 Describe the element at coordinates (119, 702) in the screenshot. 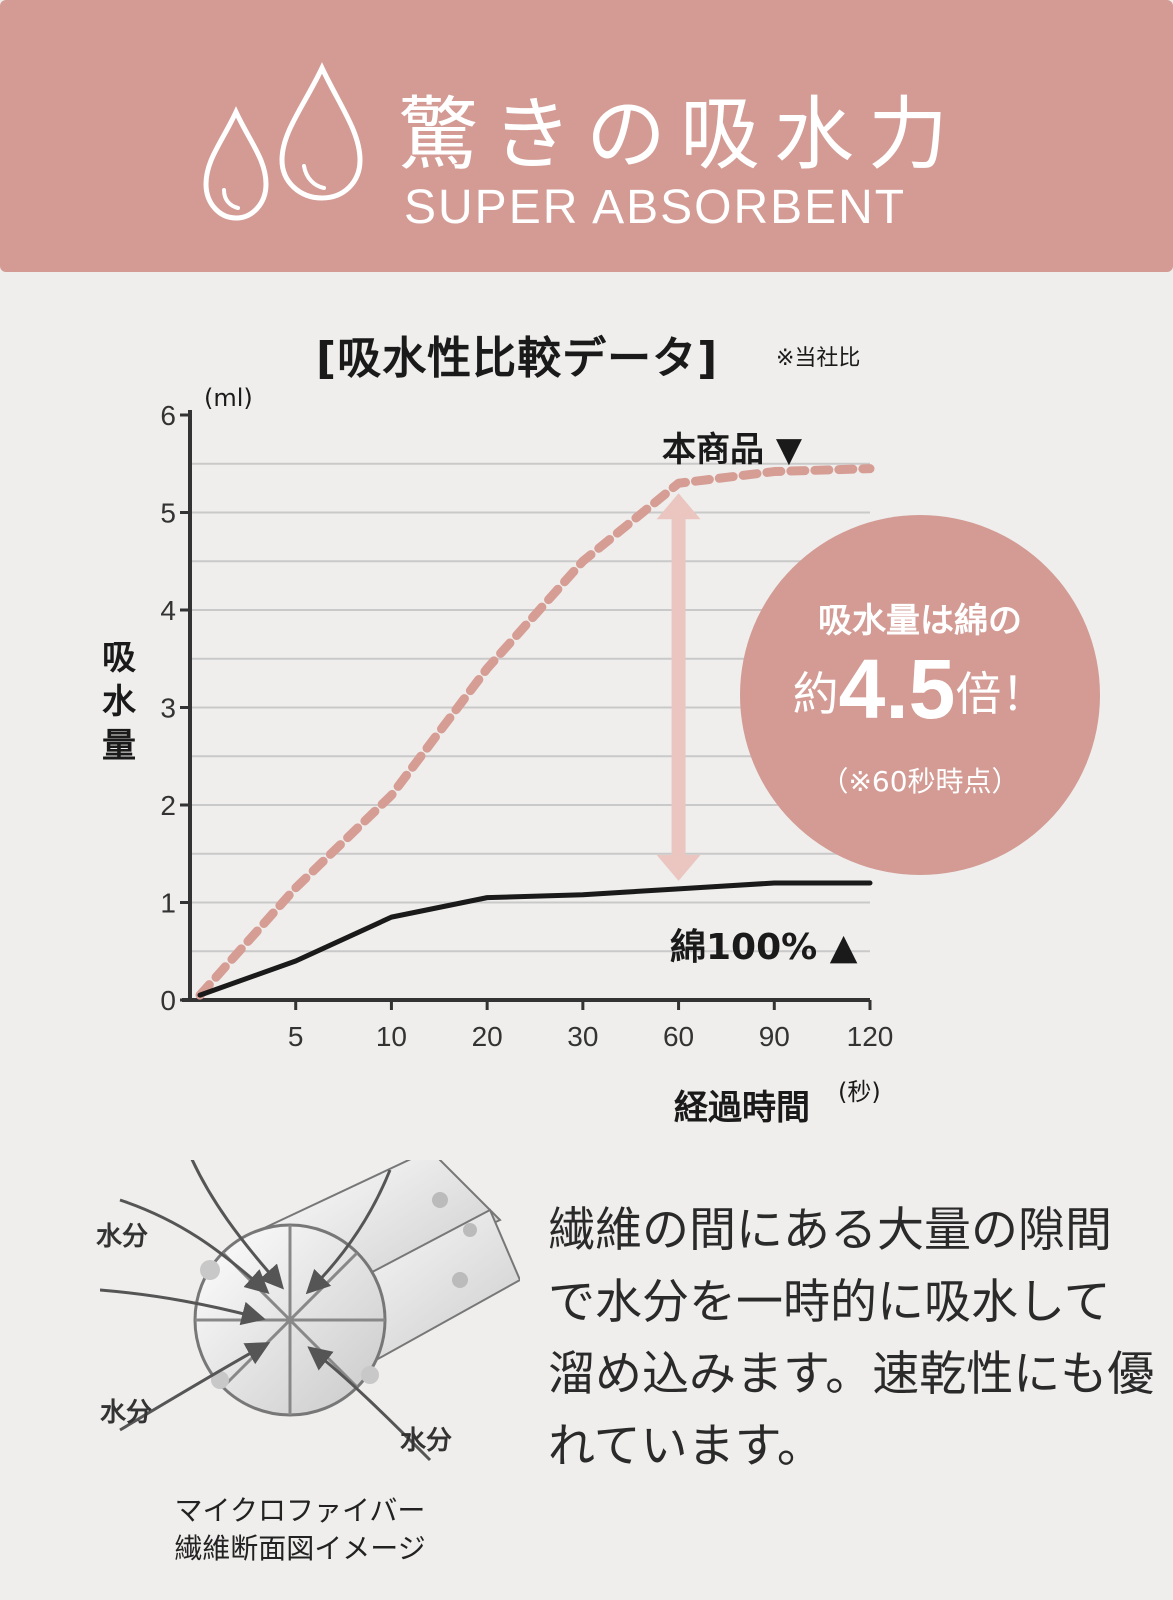

I see `y-axis-label: 吸水量` at that location.